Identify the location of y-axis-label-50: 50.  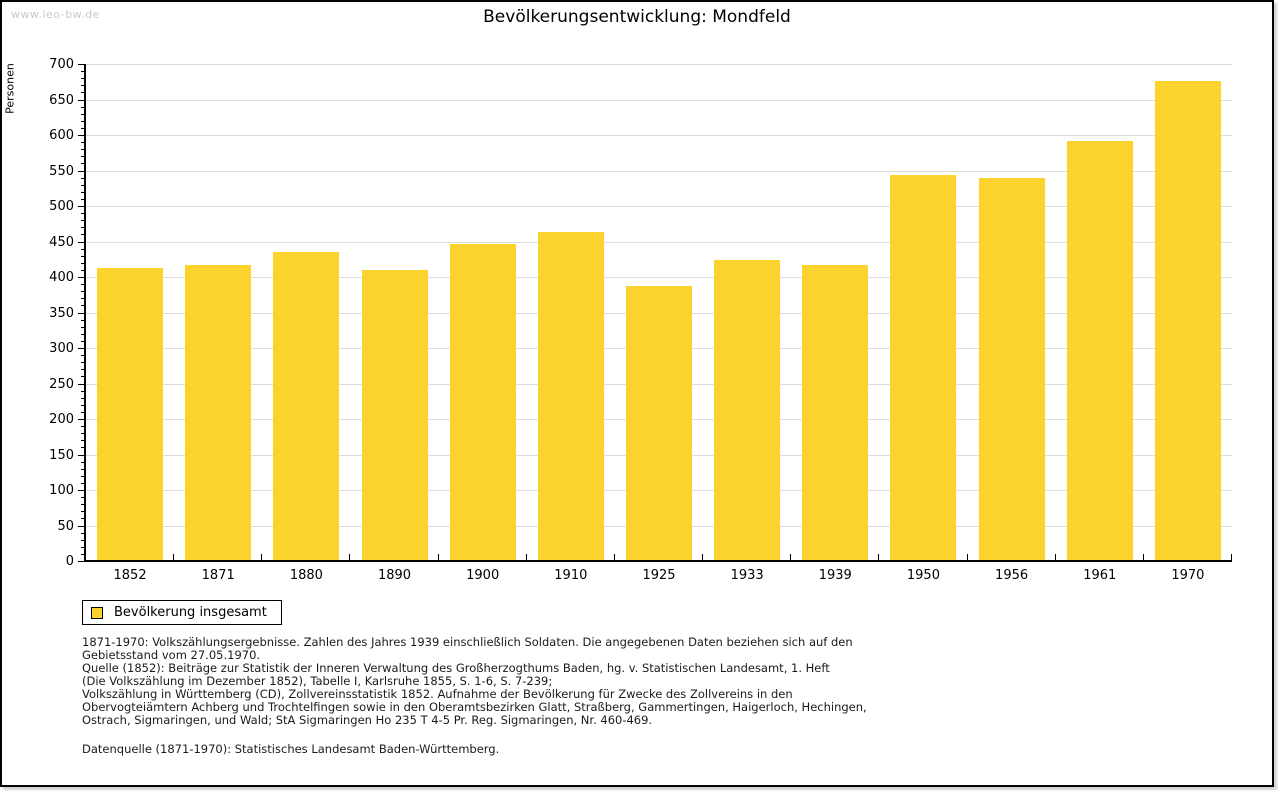
(65, 526).